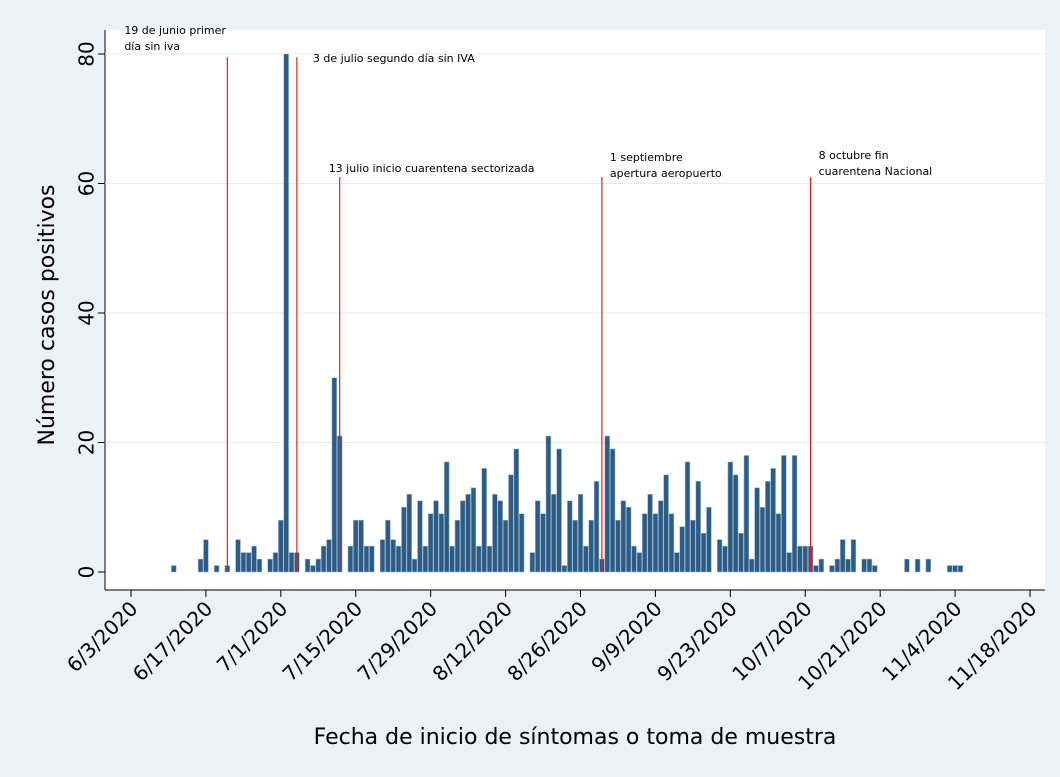 The height and width of the screenshot is (777, 1060). Describe the element at coordinates (432, 168) in the screenshot. I see `annotation-text: 13 julio inicio cuarentena sectorizada` at that location.